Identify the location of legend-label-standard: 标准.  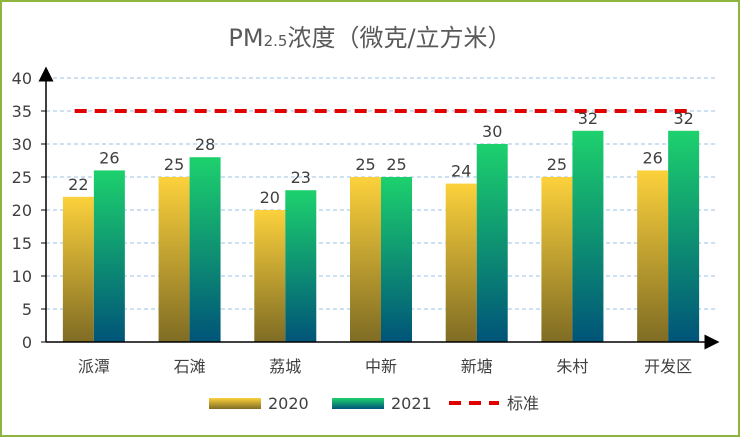
(523, 403).